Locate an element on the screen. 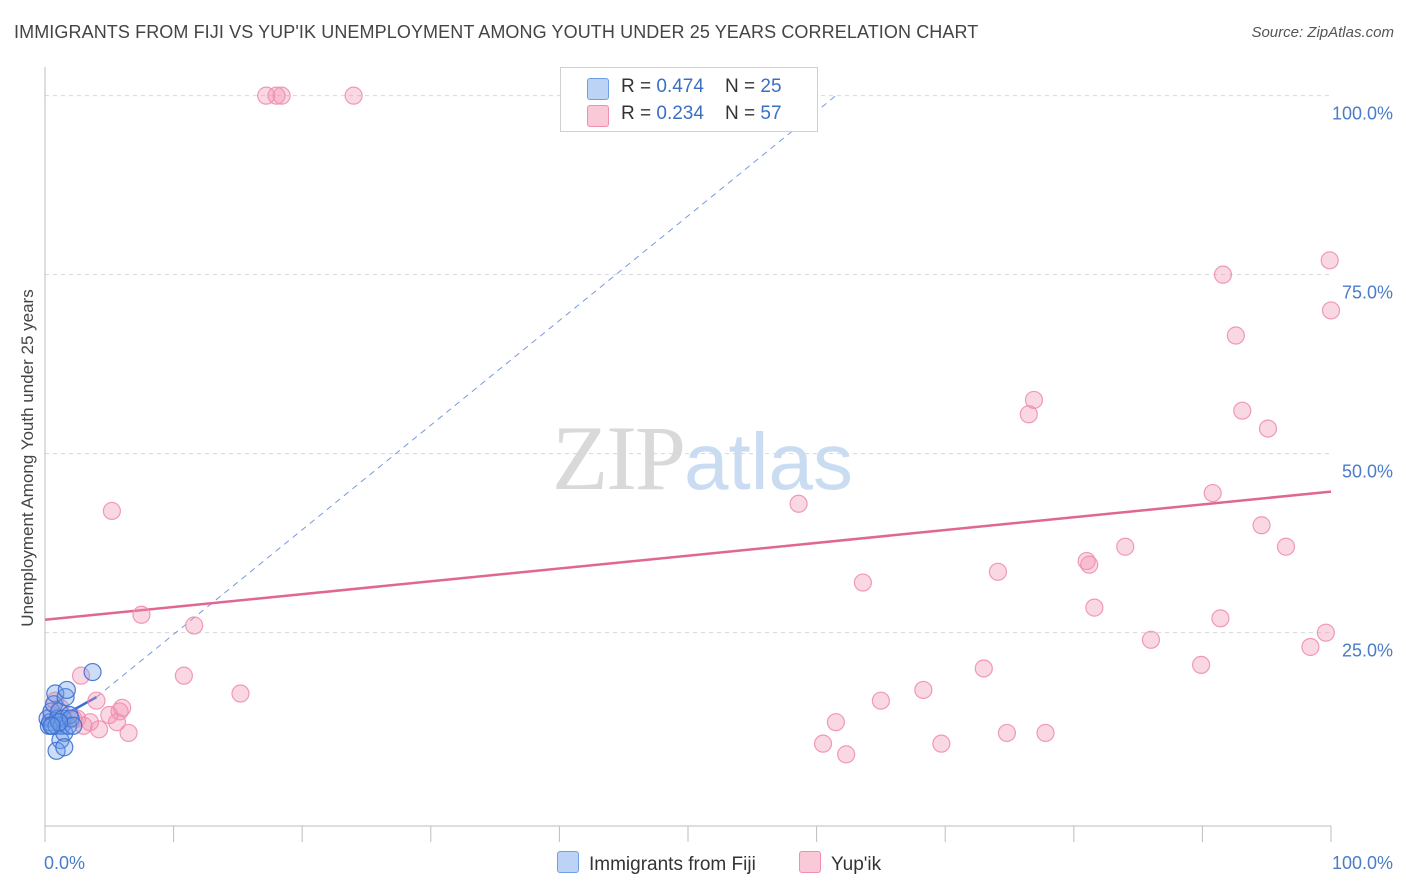 The height and width of the screenshot is (892, 1406). legend-fiji-r-label: R = is located at coordinates (639, 86).